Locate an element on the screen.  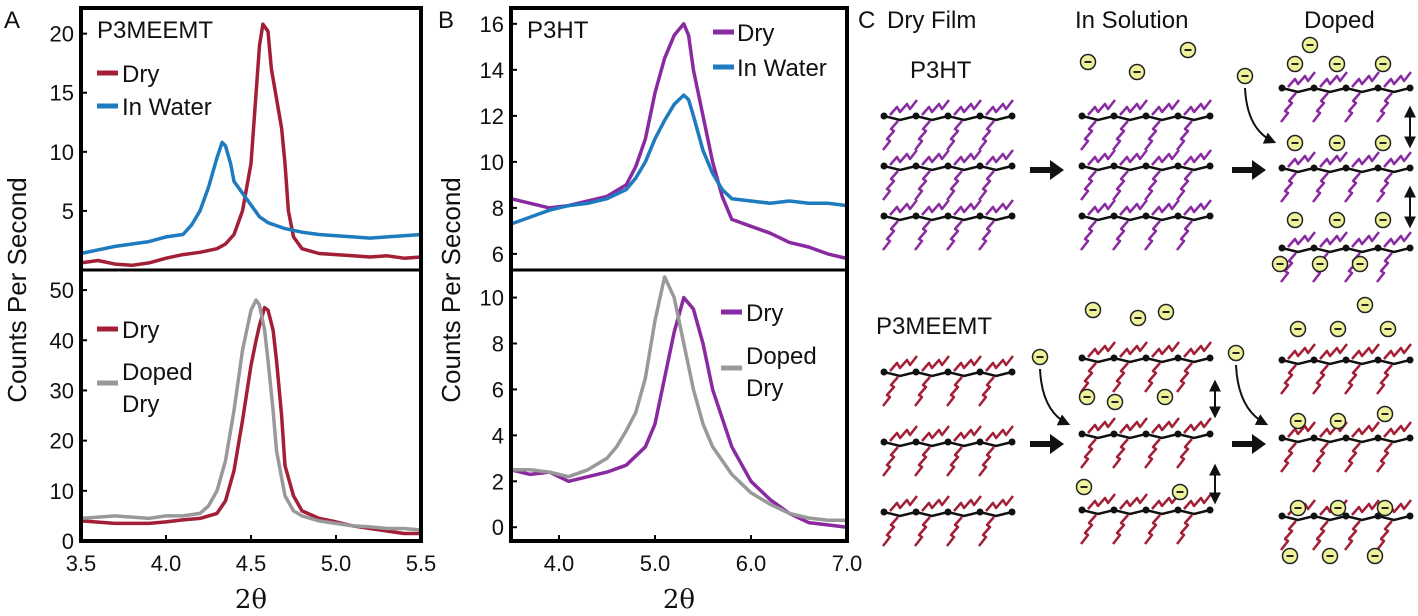
x-tick-label: 5.5 is located at coordinates (421, 563).